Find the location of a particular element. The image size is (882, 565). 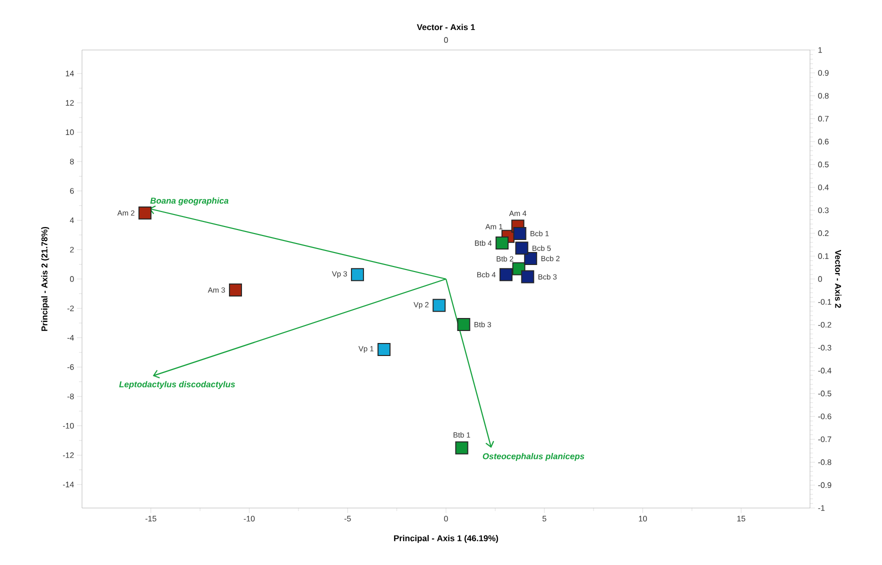

annotation: Leptodactylus discodactylus is located at coordinates (177, 385).